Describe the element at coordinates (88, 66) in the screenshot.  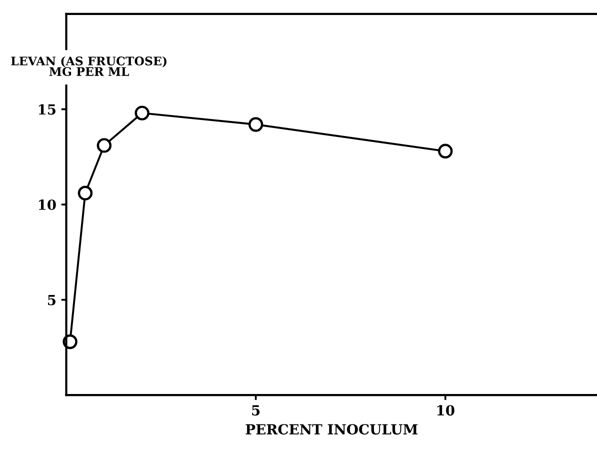
I see `y-axis-title: LEVAN (AS FRUCTOSE) MG PER ML` at that location.